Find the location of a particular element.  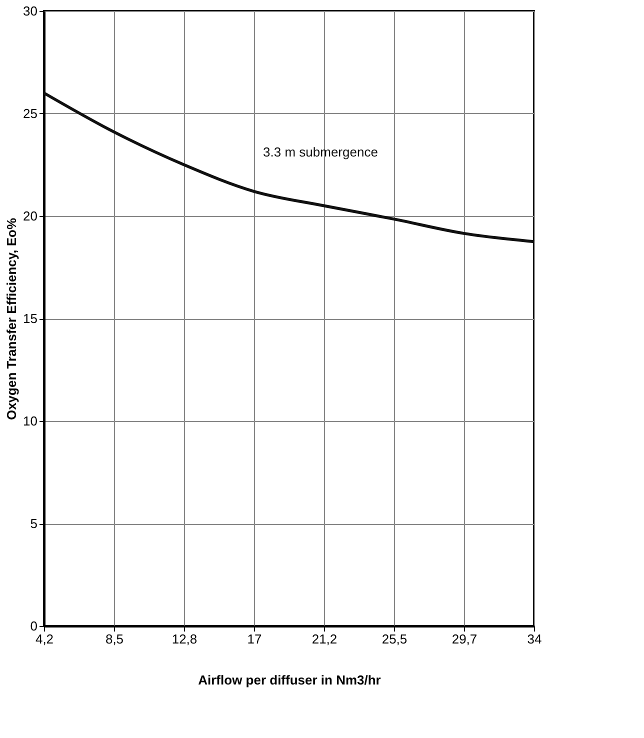

x-tick-label: 8,5 is located at coordinates (114, 639).